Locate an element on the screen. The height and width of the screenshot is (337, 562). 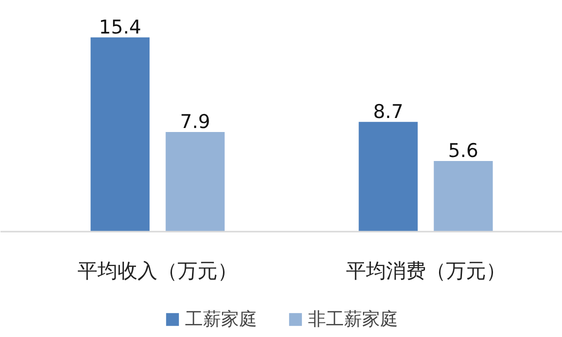
data-label: 5.6 is located at coordinates (463, 151).